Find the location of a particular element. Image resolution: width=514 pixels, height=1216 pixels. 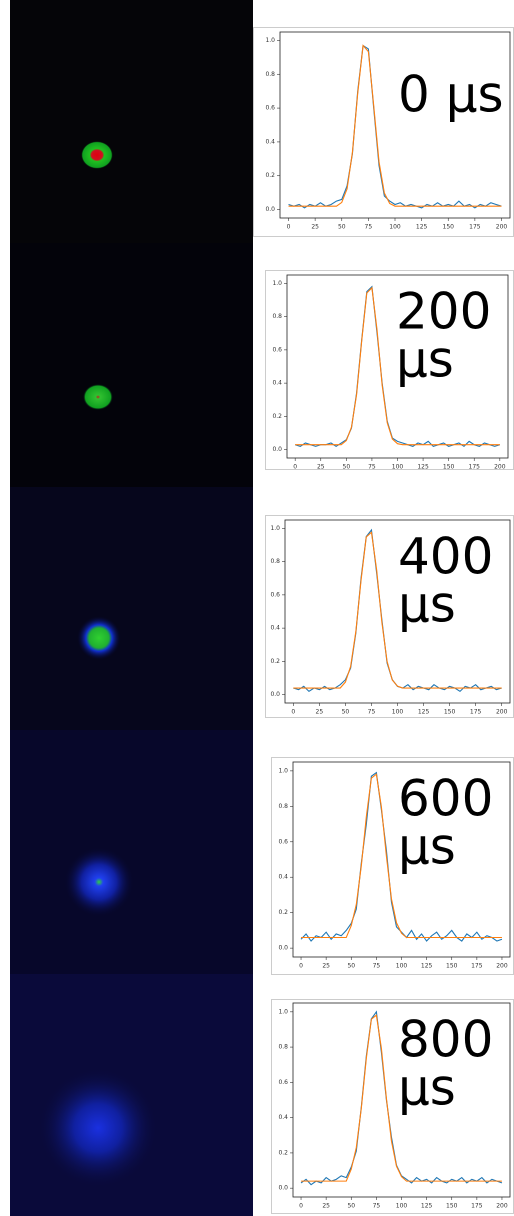

time-label: 800 is located at coordinates (445, 1040).